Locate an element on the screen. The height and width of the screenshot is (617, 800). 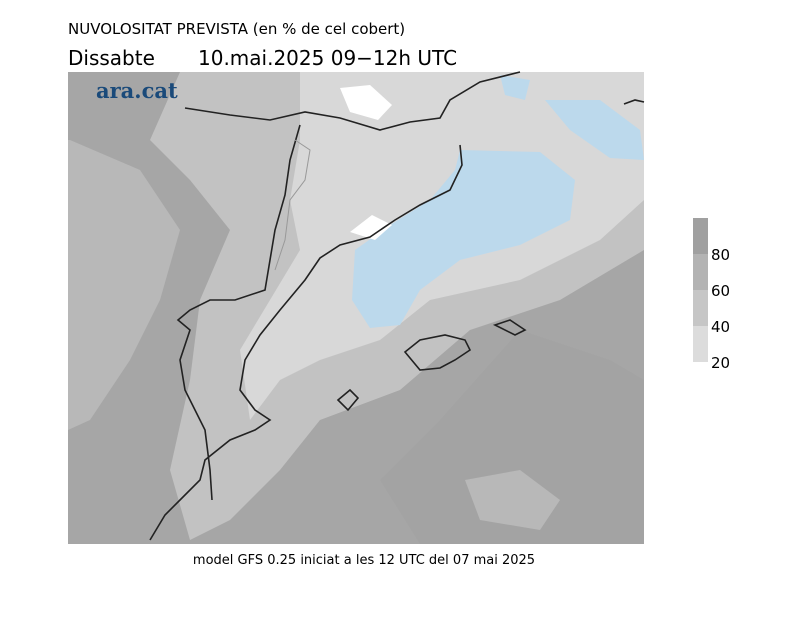
colorbar-label: 60 is located at coordinates (720, 291).